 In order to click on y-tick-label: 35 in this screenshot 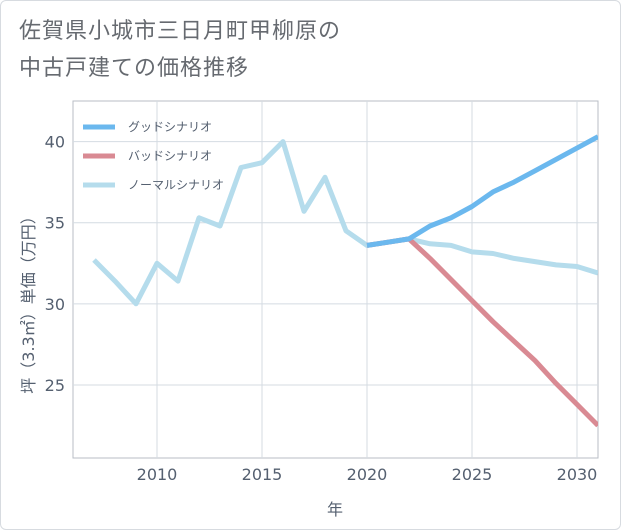, I will do `click(55, 223)`.